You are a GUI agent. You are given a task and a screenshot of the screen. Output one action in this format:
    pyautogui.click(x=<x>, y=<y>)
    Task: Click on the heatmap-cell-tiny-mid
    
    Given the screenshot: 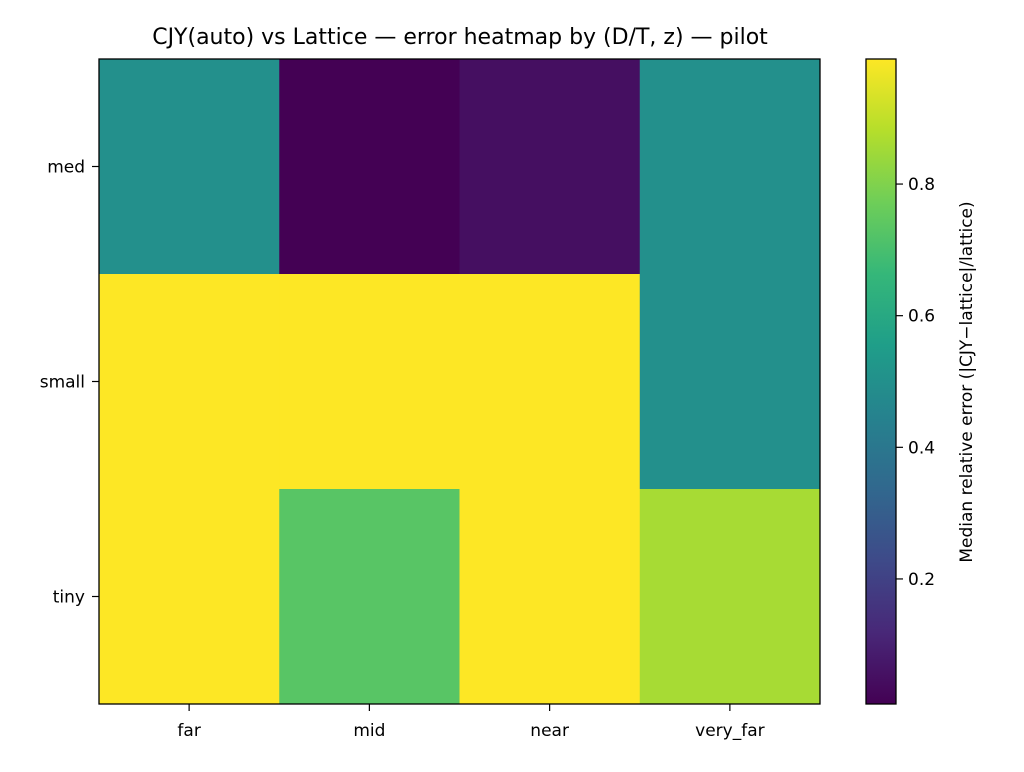 What is the action you would take?
    pyautogui.click(x=369, y=597)
    